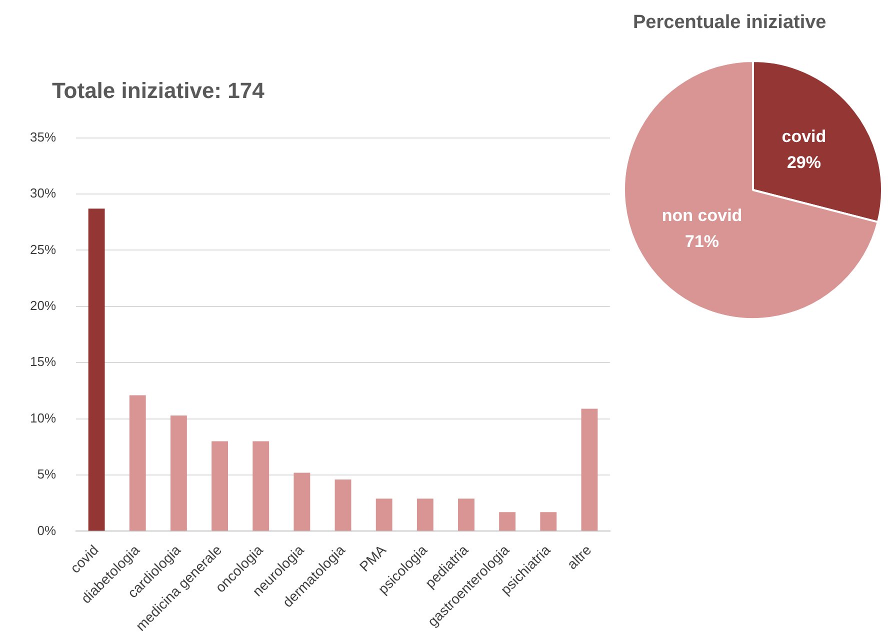 This screenshot has width=891, height=638. Describe the element at coordinates (702, 242) in the screenshot. I see `data-label: 71%` at that location.